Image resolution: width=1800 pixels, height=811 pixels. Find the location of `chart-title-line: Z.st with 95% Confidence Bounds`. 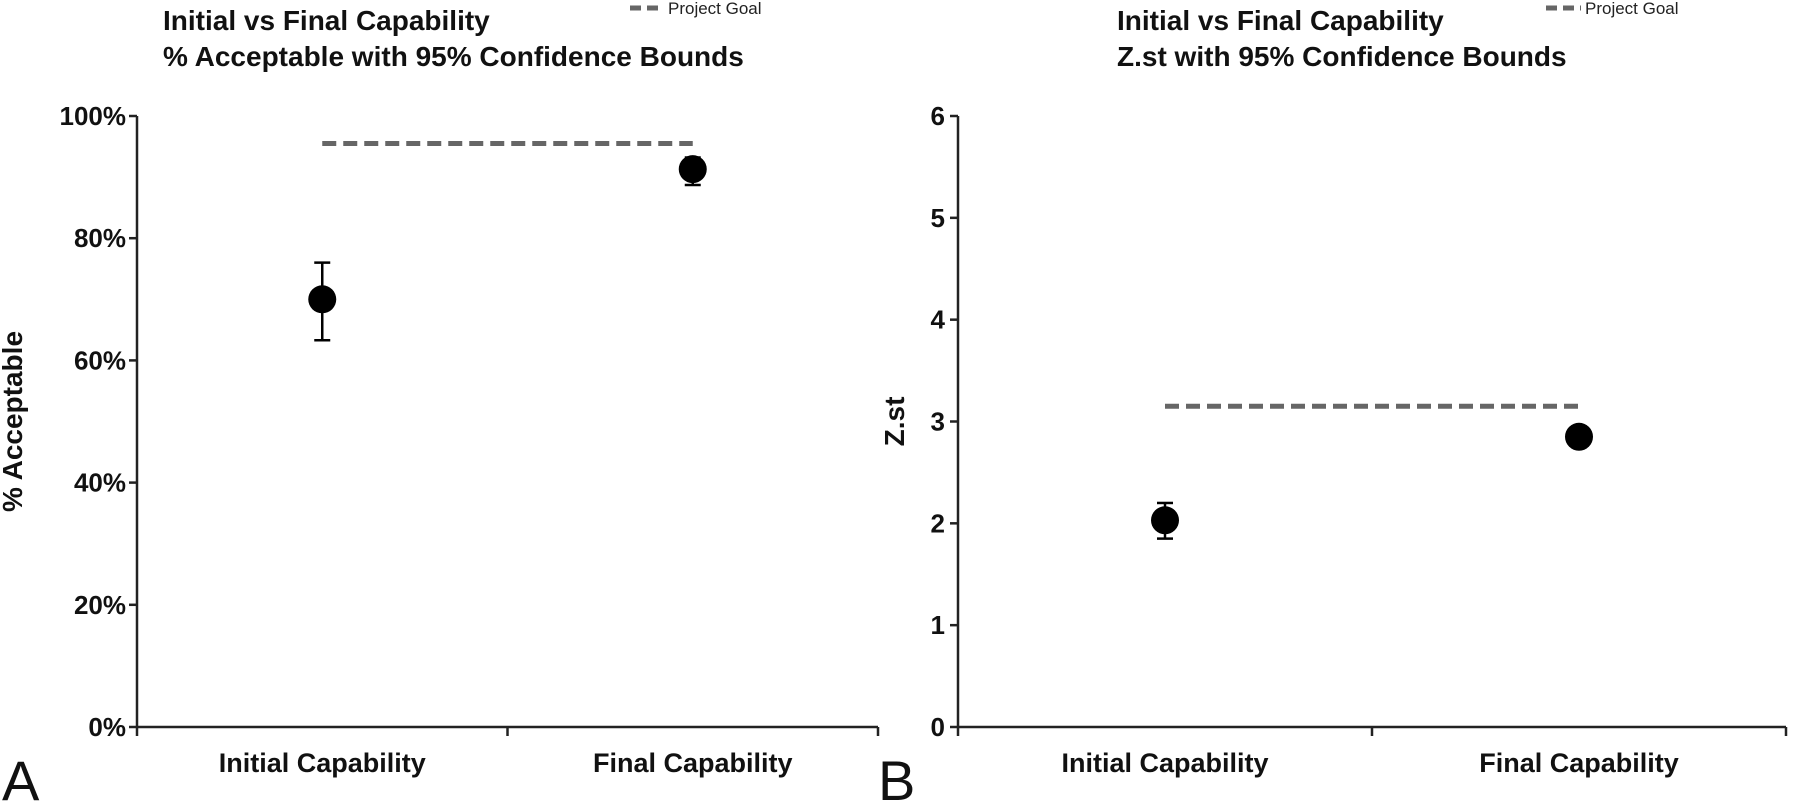

chart-title-line: Z.st with 95% Confidence Bounds is located at coordinates (1342, 56).